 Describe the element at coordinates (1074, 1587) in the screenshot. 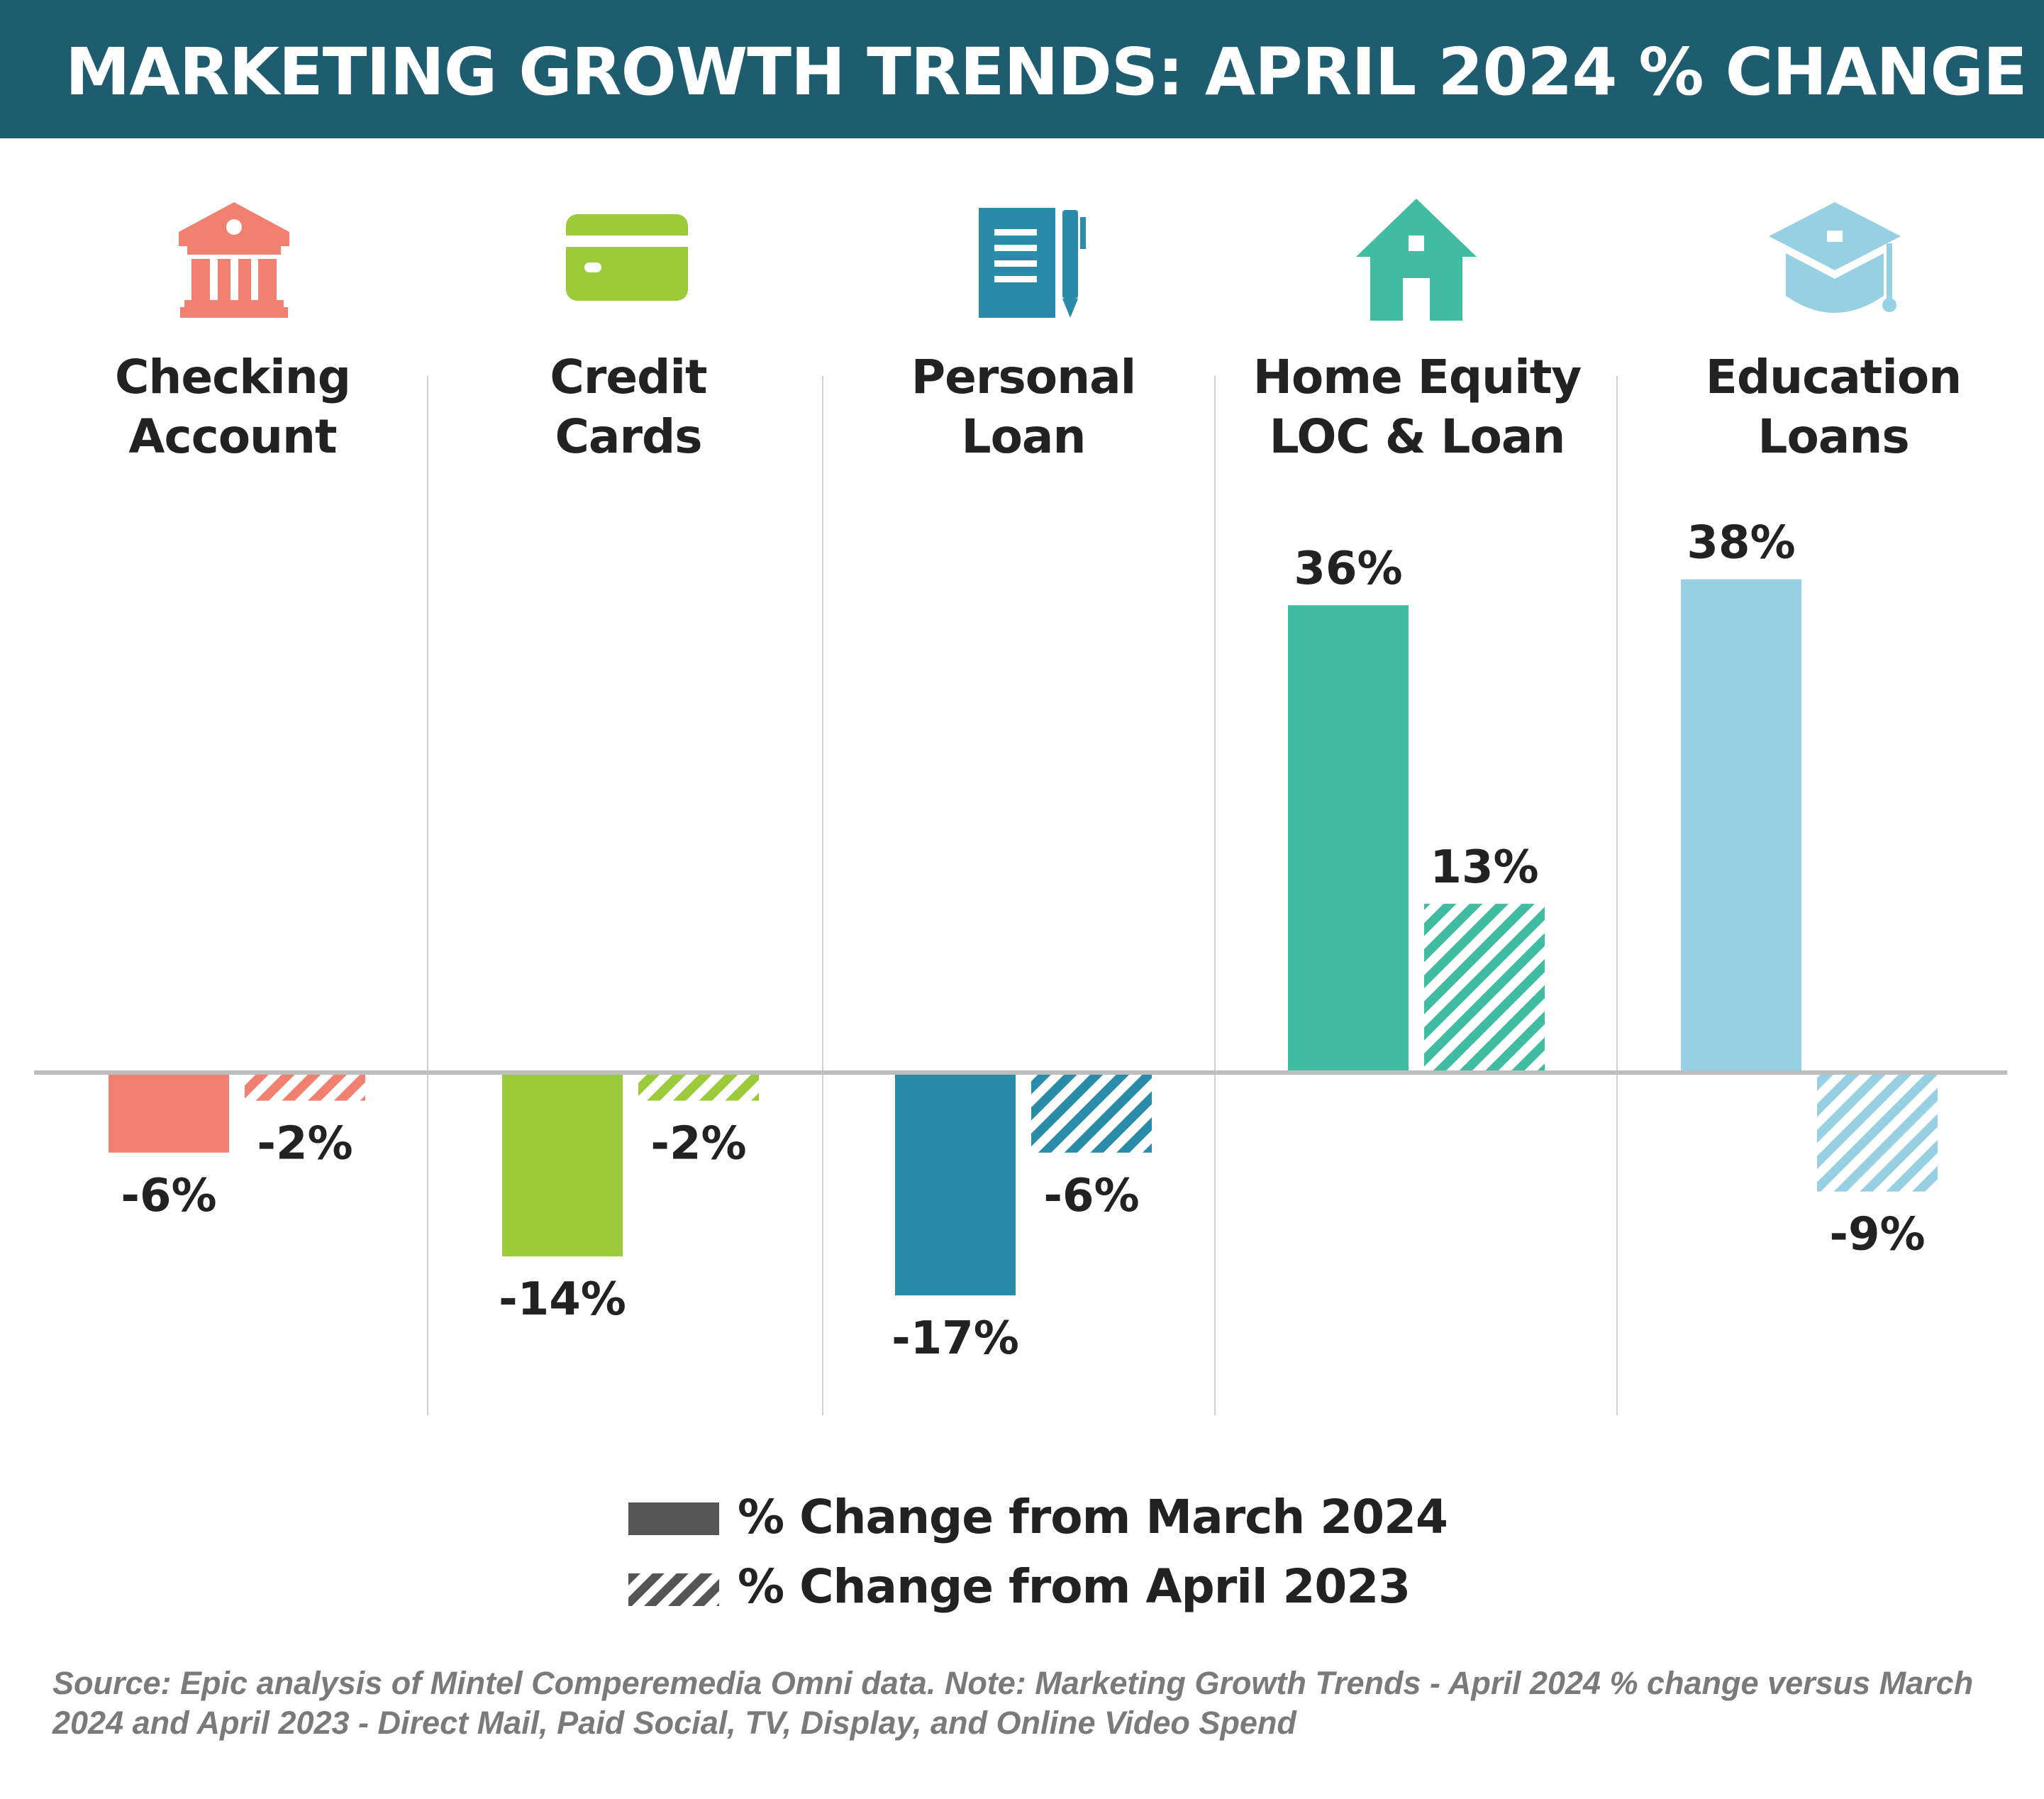

I see `legend-hatched-label: % Change from April 2023` at that location.